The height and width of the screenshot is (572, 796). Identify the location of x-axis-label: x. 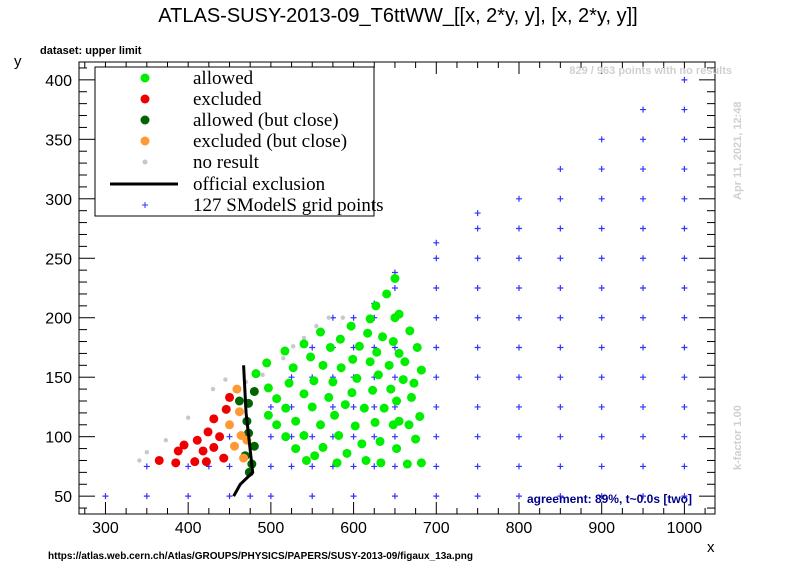
(711, 547).